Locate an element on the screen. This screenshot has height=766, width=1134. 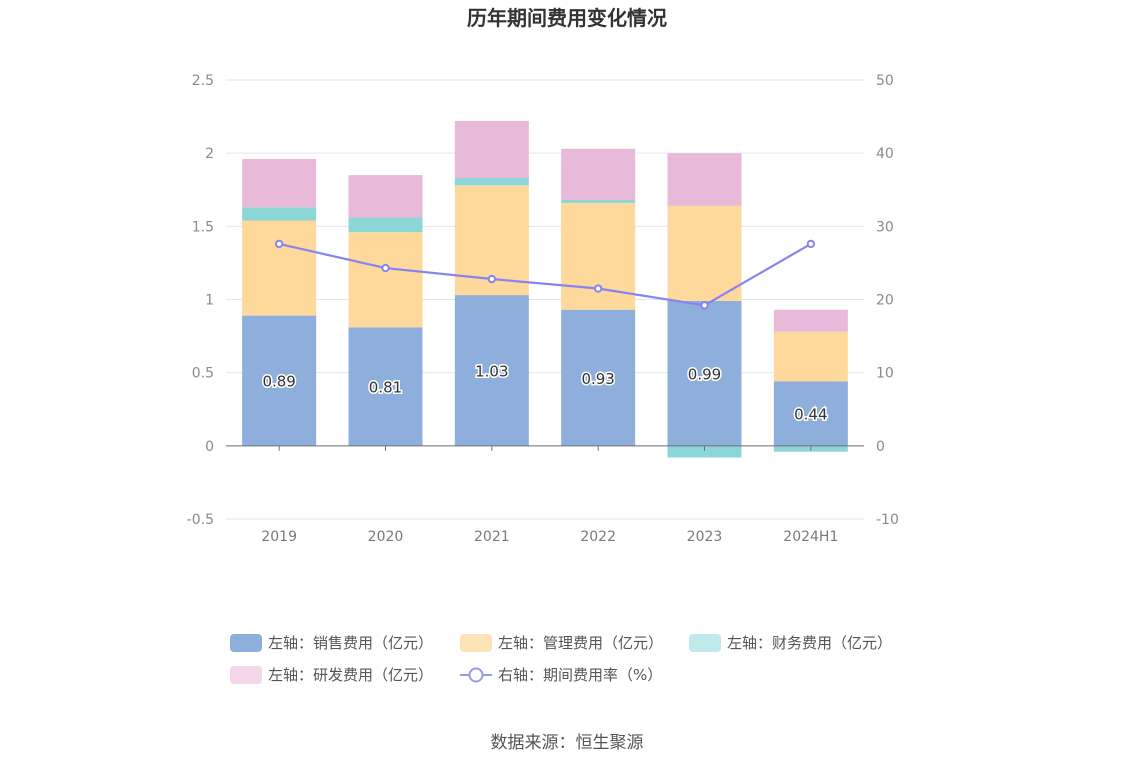
legend-item: 左轴：研发费用（亿元） is located at coordinates (331, 675).